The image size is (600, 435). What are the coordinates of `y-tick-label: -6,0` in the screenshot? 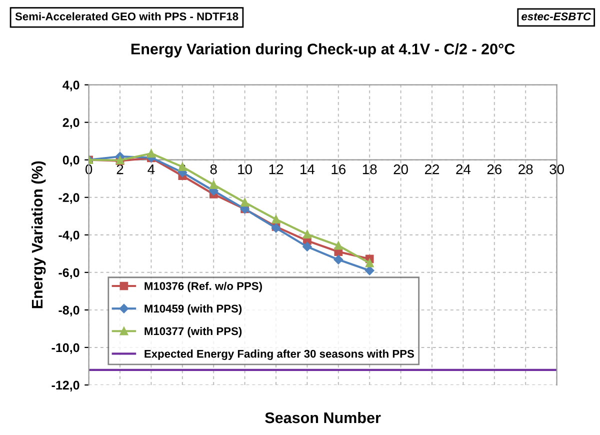 It's located at (69, 273).